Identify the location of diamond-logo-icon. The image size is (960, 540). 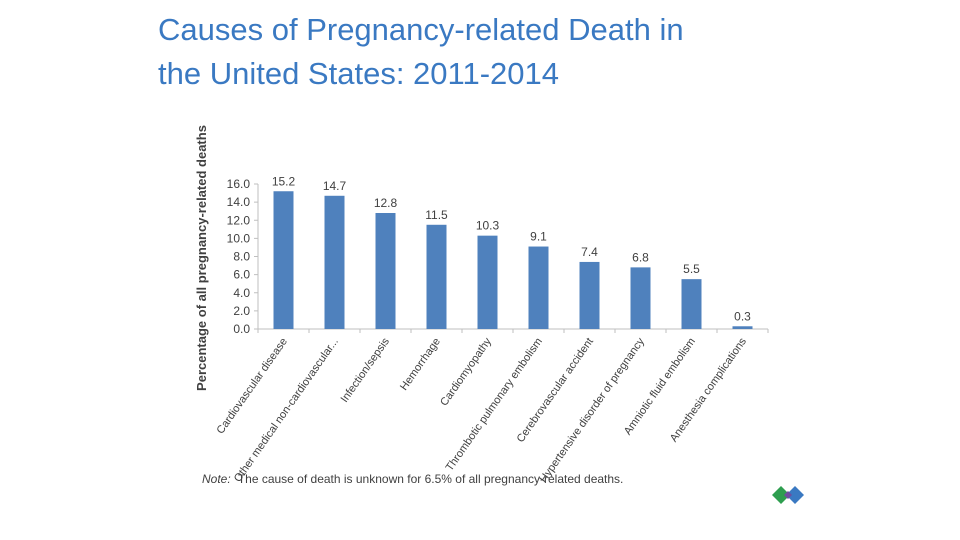
(788, 495).